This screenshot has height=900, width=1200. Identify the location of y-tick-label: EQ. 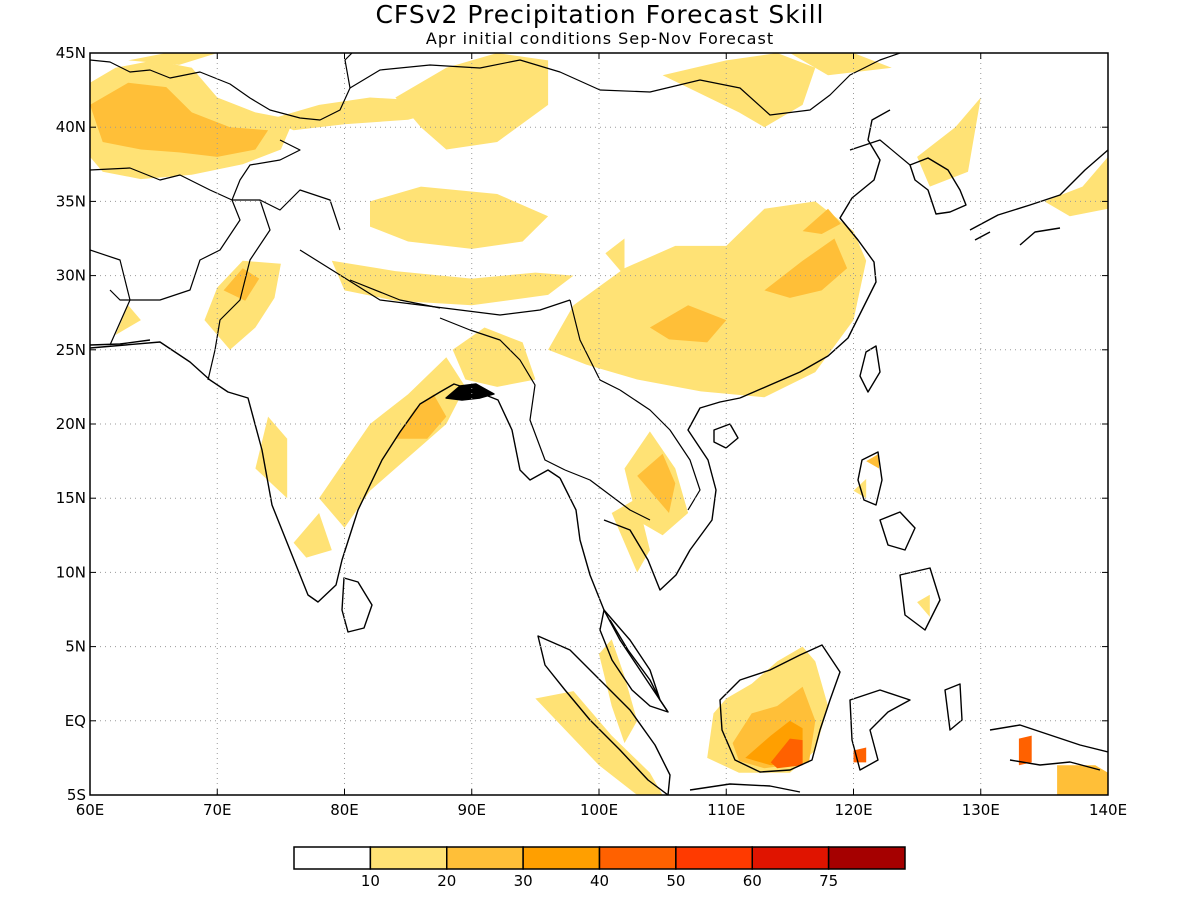
(75, 721).